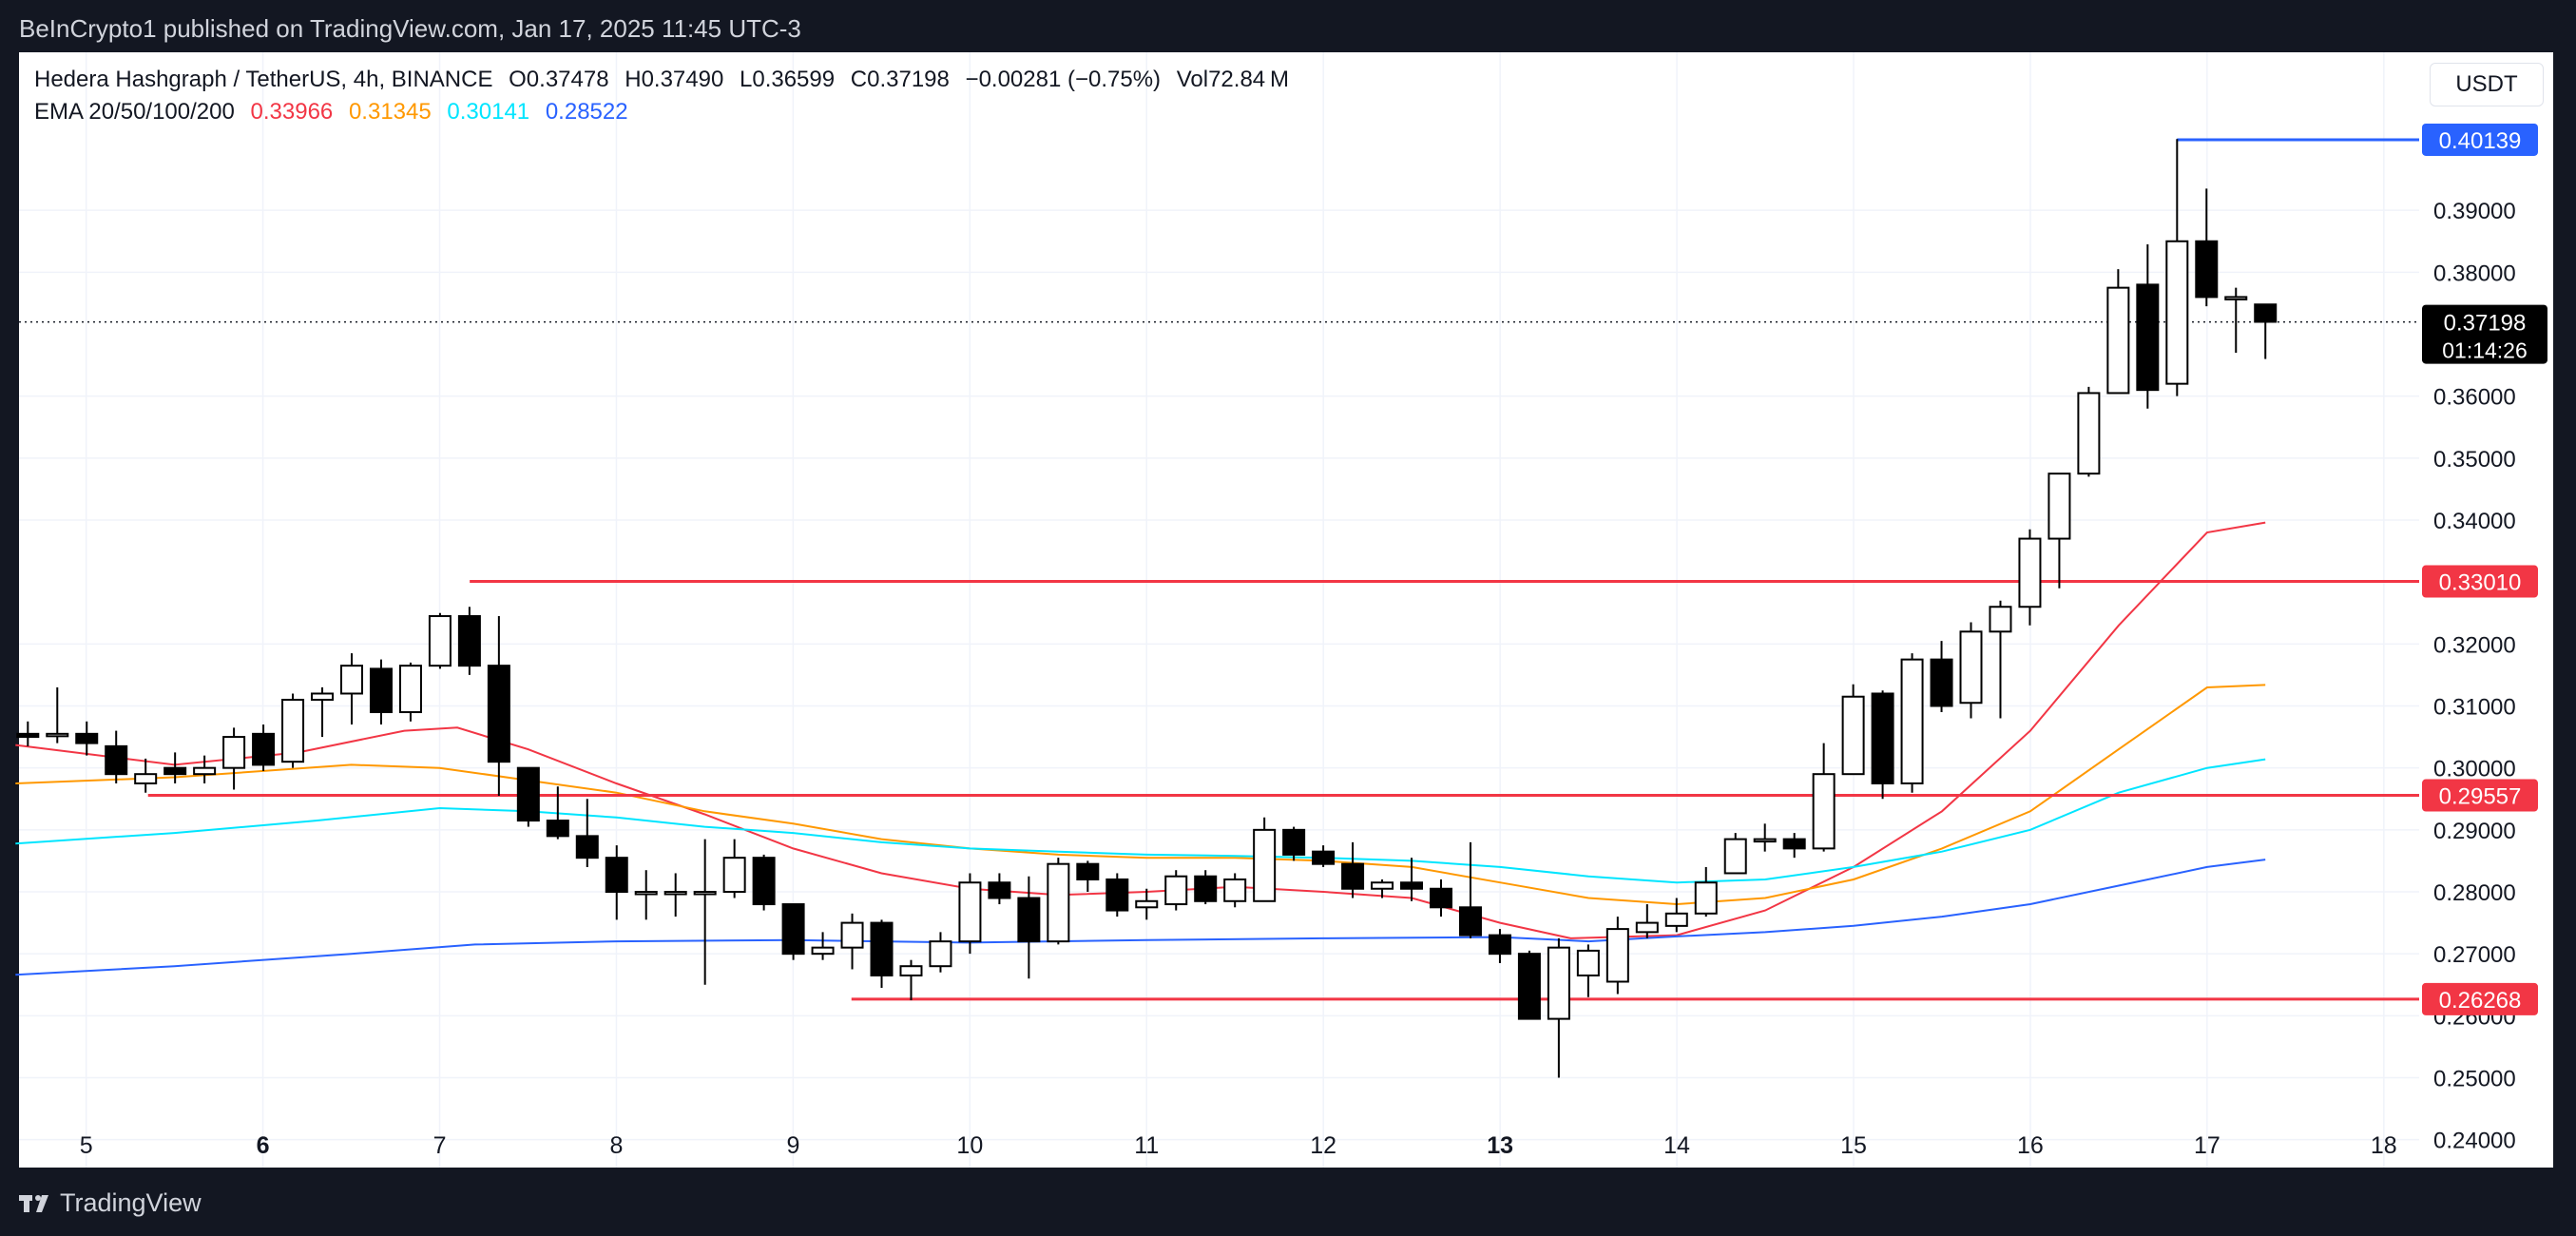 This screenshot has height=1236, width=2576. Describe the element at coordinates (1677, 1146) in the screenshot. I see `x-tick-label: 14` at that location.